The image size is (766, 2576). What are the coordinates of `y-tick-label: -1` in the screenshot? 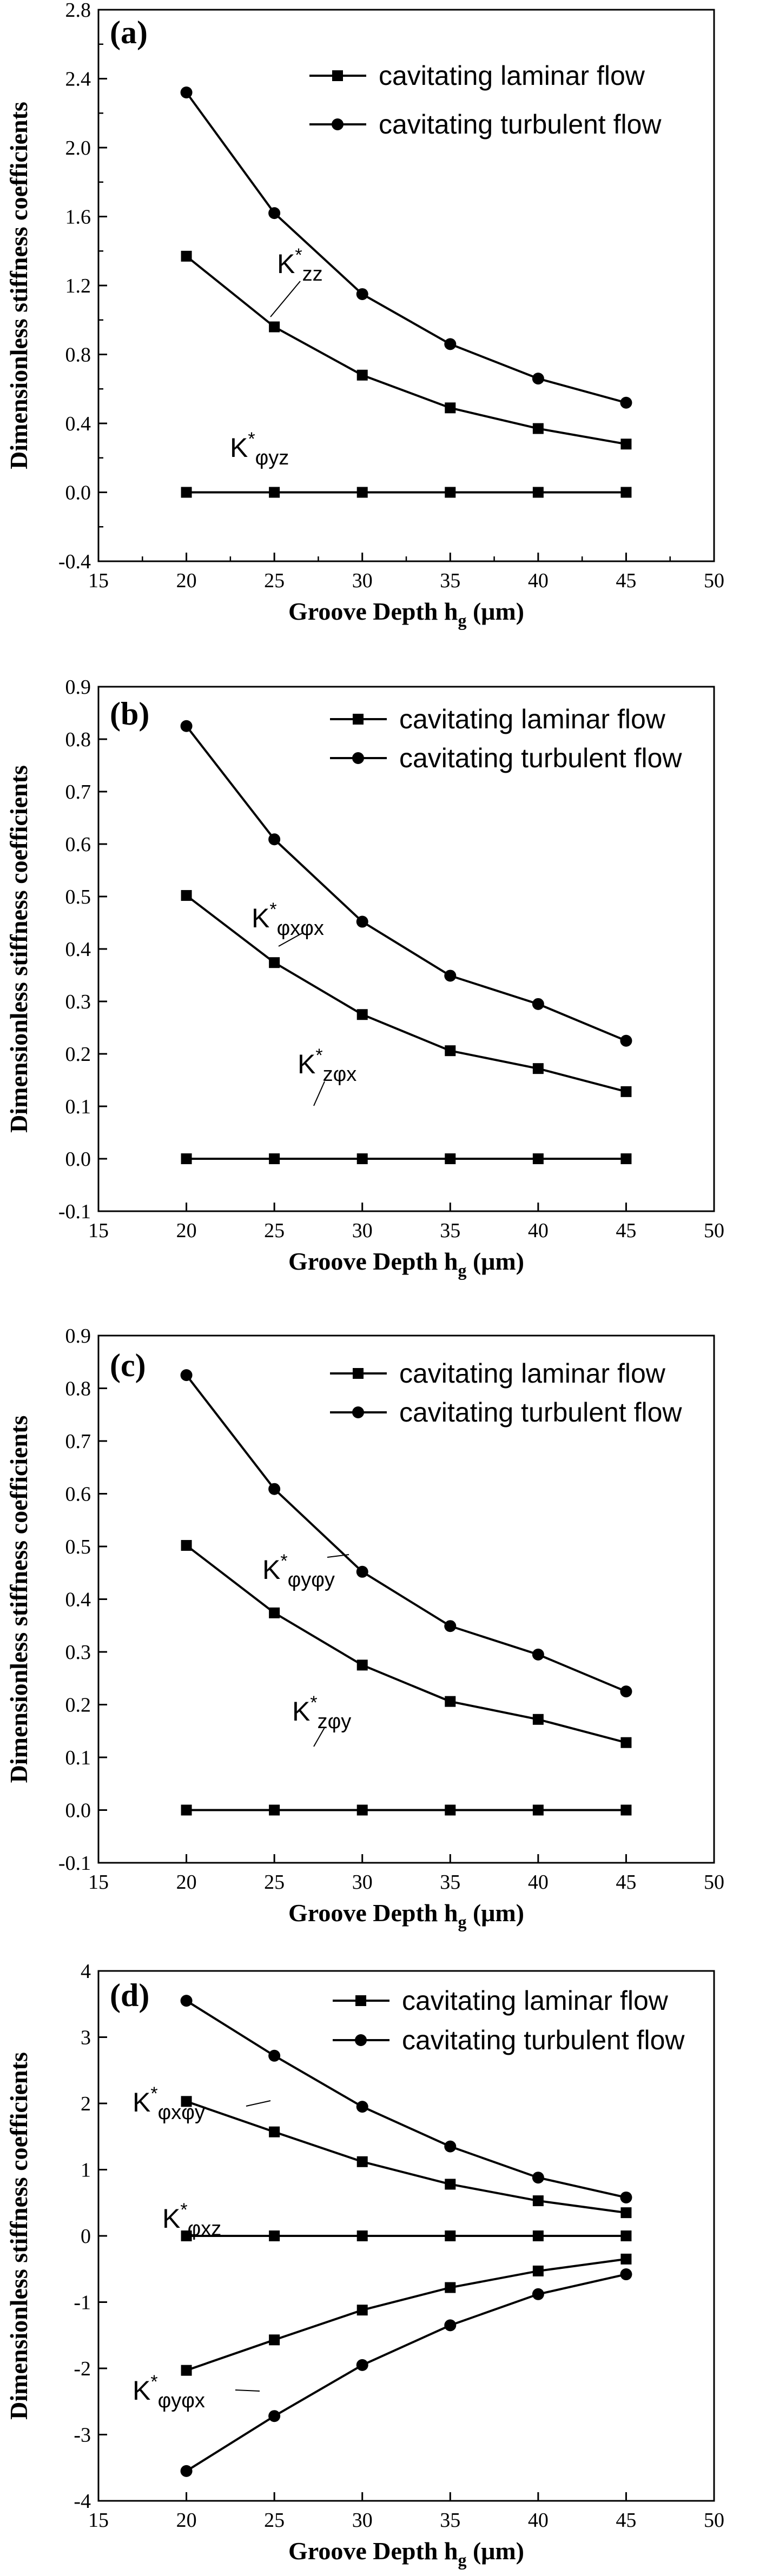 It's located at (83, 2303).